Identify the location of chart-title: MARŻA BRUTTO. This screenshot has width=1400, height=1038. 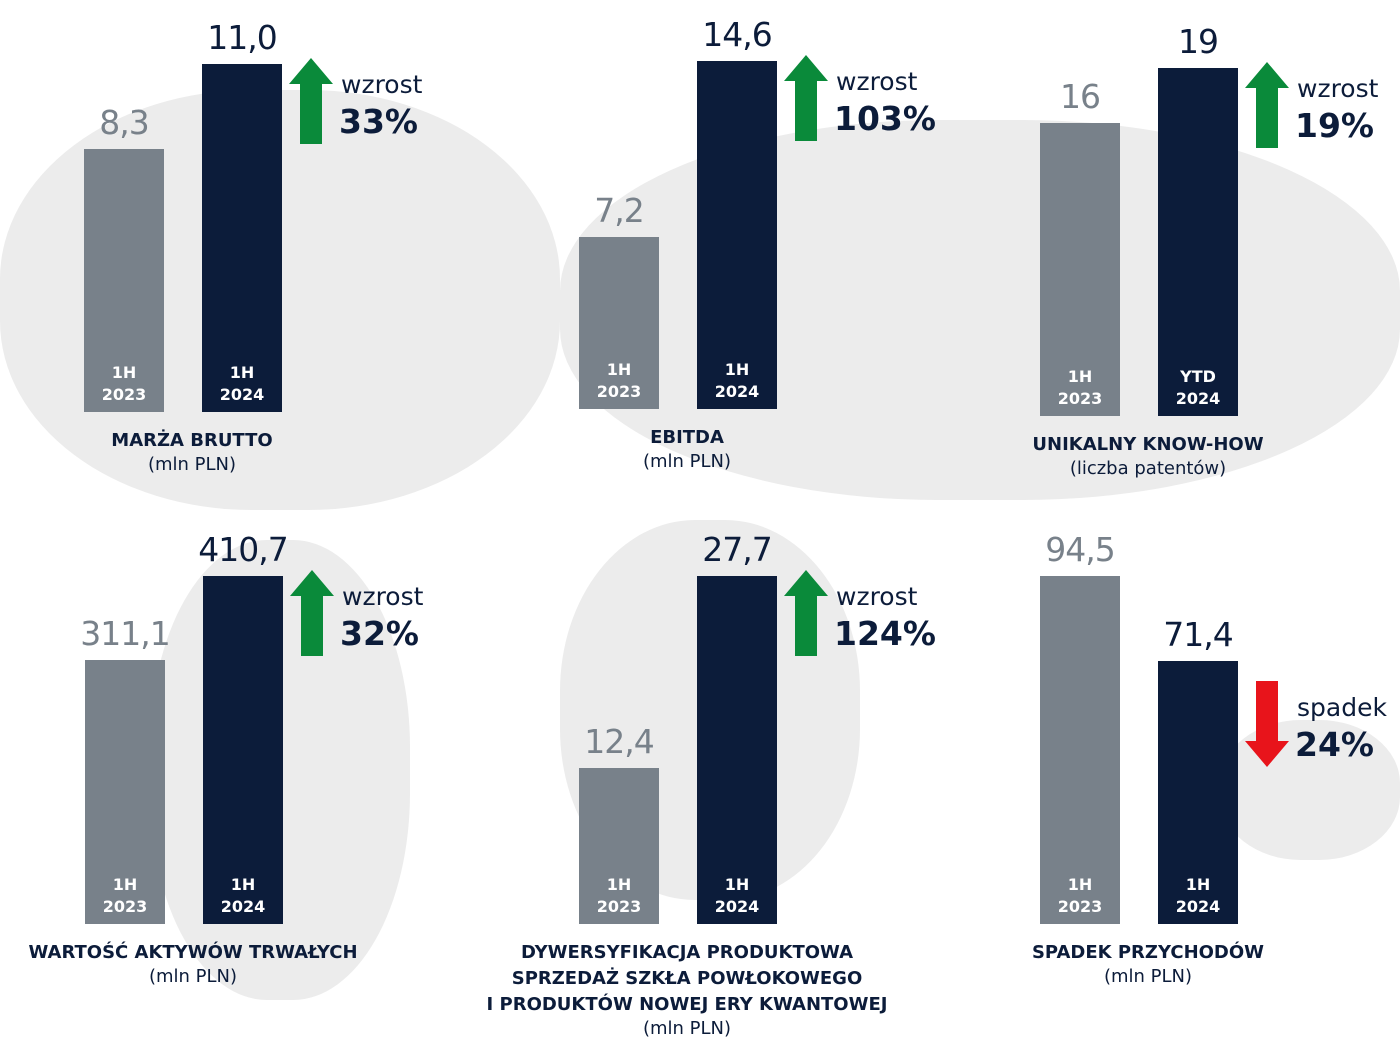
(192, 440).